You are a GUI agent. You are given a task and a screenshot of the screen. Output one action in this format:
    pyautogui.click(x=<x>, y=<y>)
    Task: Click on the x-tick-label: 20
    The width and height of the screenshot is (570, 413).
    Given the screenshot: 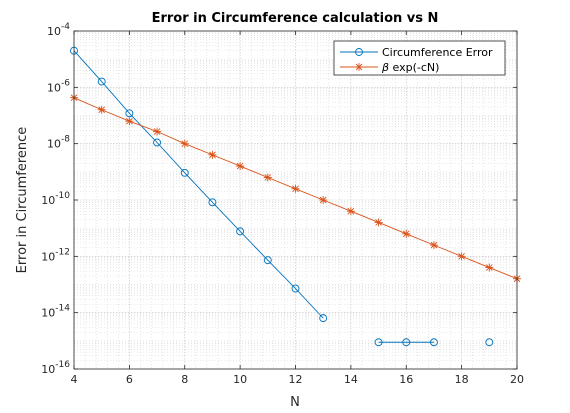 What is the action you would take?
    pyautogui.click(x=517, y=379)
    